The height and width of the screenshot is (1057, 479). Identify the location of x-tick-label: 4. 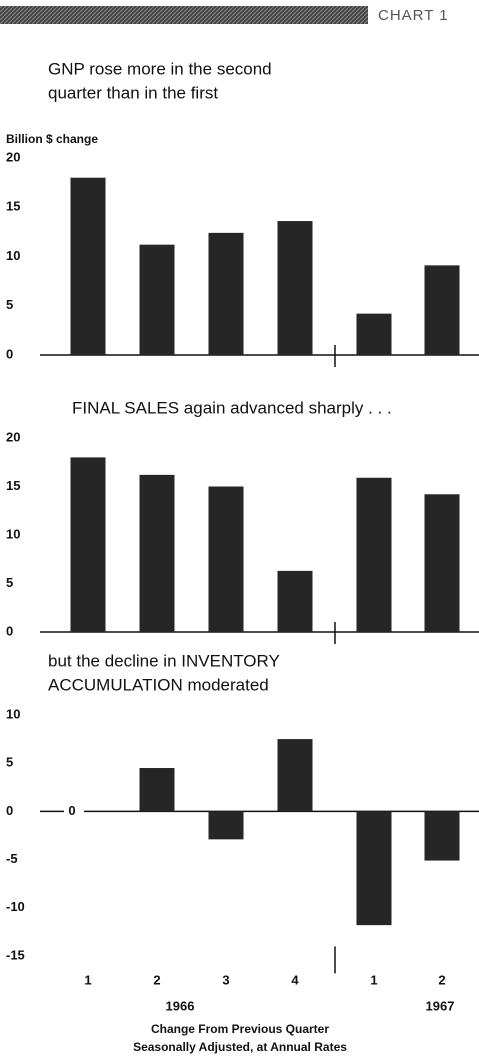
(295, 979).